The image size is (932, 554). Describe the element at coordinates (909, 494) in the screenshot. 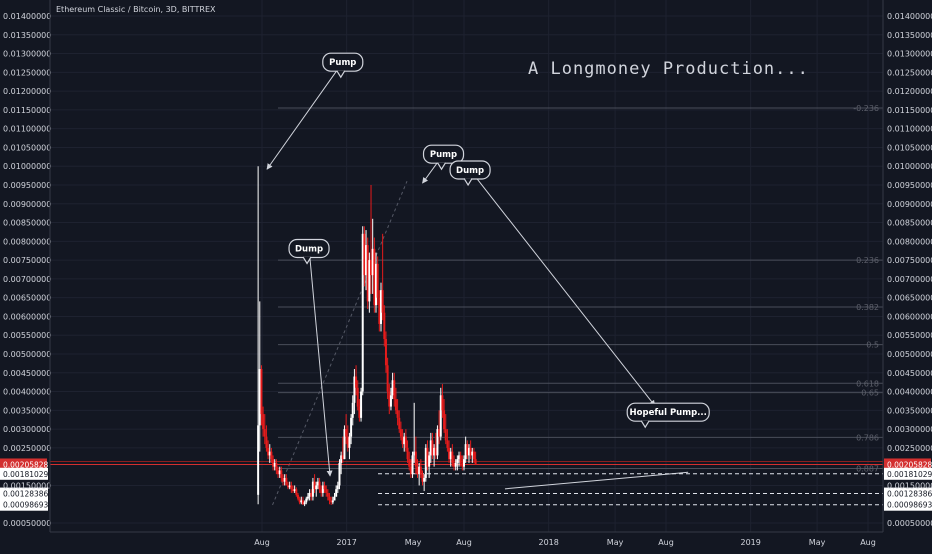

I see `price-tag-label: 0.00128386` at that location.